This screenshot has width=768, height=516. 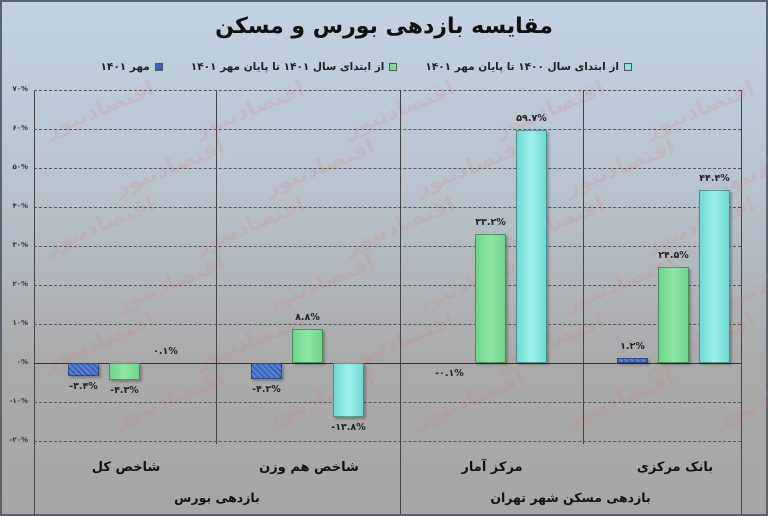 I want to click on legend-item-since-1400: از ابتدای سال ۱۴۰۰ تا پایان مهر ۱۴۰۱, so click(x=528, y=67).